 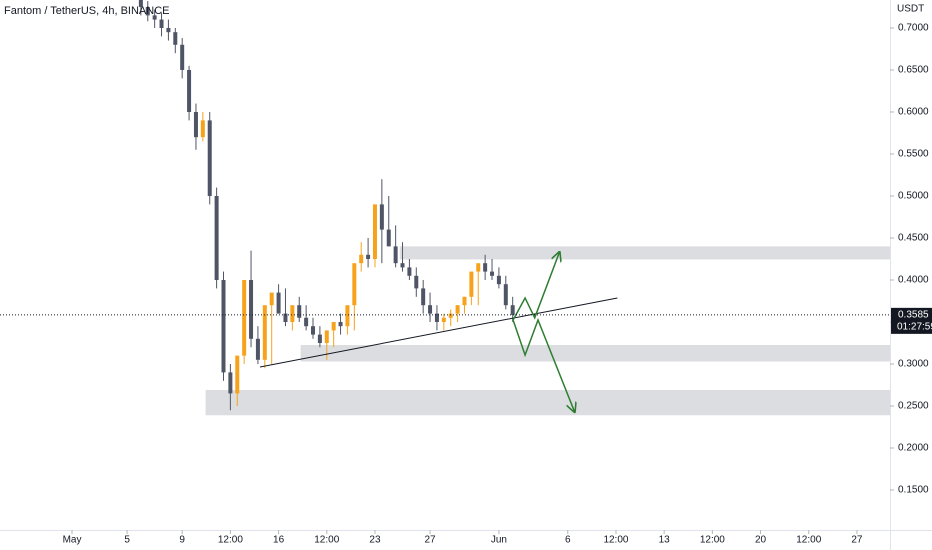 I want to click on x-tick-label: 6, so click(x=568, y=540).